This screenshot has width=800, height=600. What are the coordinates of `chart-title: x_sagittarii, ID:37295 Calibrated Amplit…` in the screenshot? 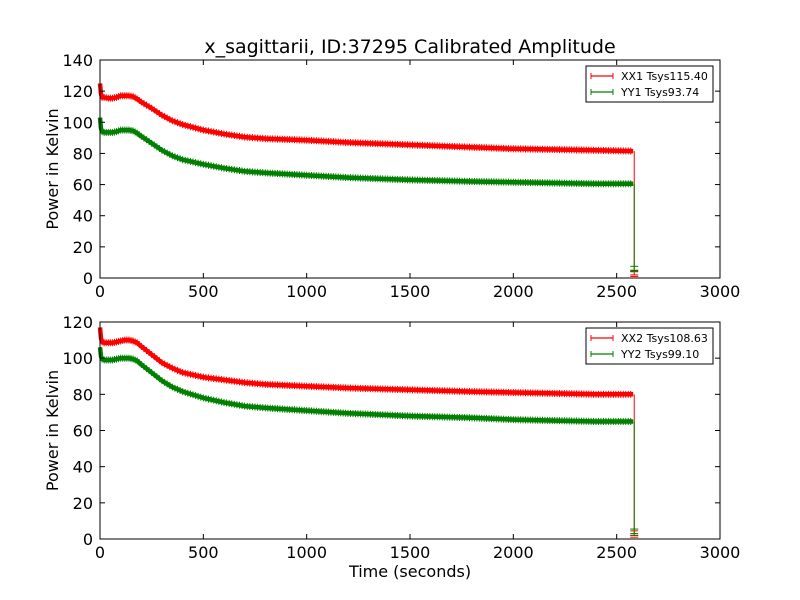 It's located at (409, 47).